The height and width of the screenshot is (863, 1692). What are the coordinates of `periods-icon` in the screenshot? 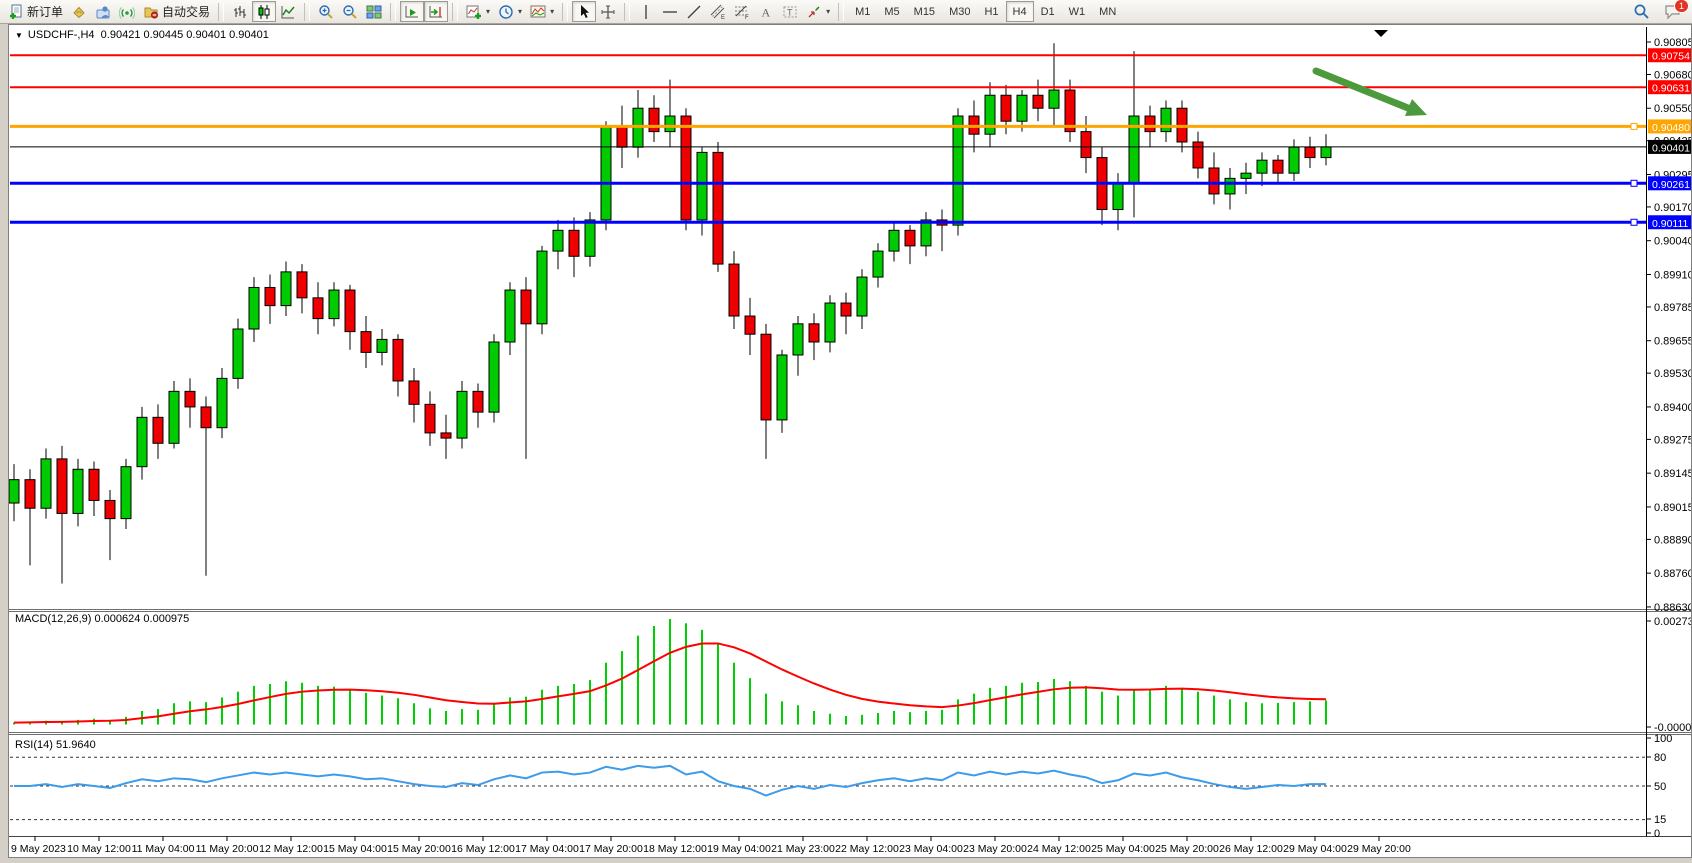 It's located at (506, 12).